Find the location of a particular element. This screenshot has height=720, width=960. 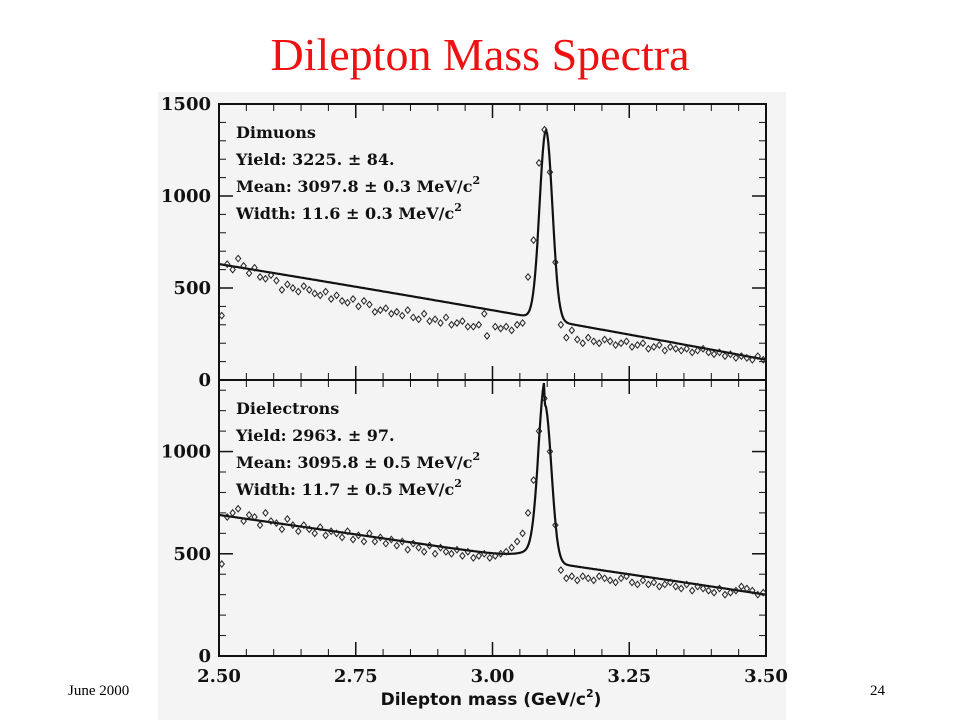

x-axis-label: Dilepton mass (GeV/c2) is located at coordinates (491, 698).